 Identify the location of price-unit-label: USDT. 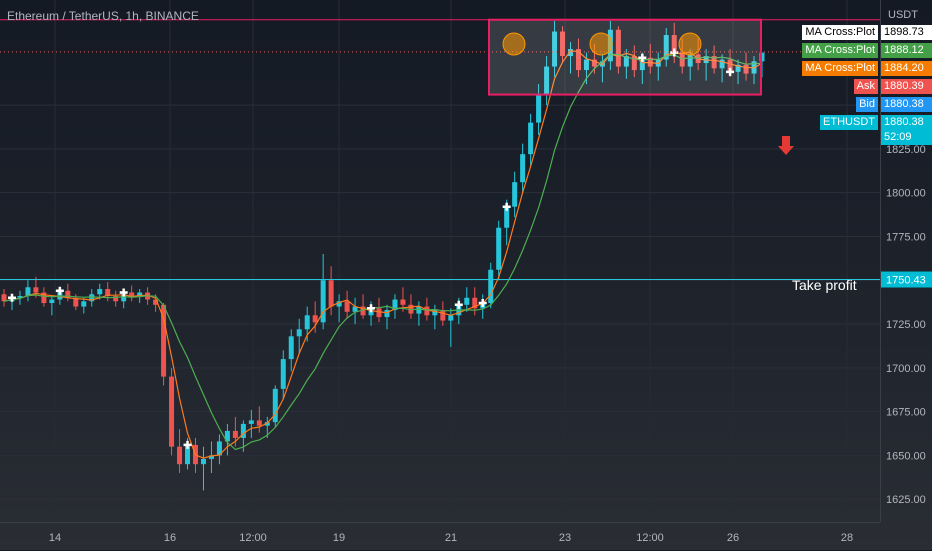
(903, 15).